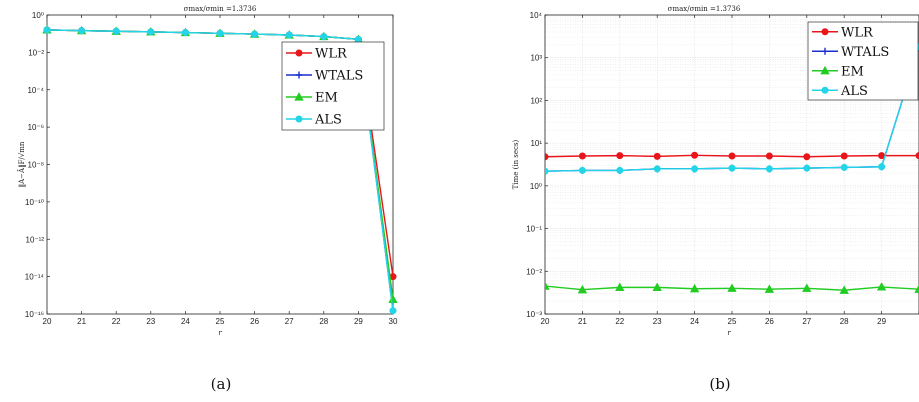  I want to click on y-tick-label: 10⁻⁴, so click(35, 90).